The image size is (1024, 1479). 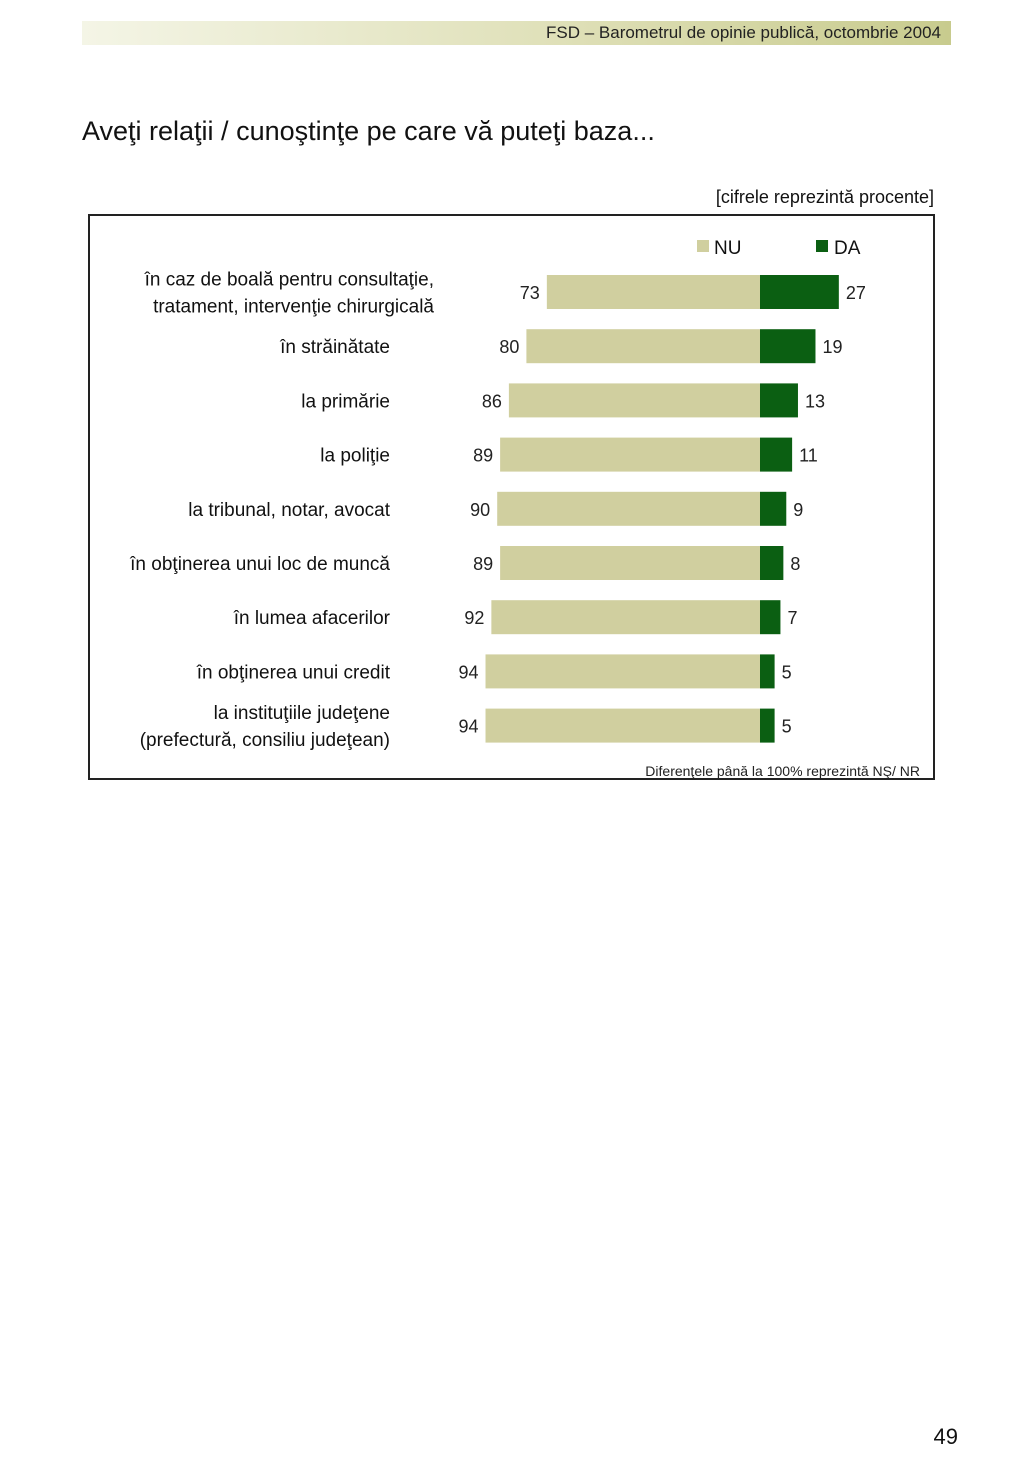 I want to click on data-label-da: 13, so click(x=815, y=401).